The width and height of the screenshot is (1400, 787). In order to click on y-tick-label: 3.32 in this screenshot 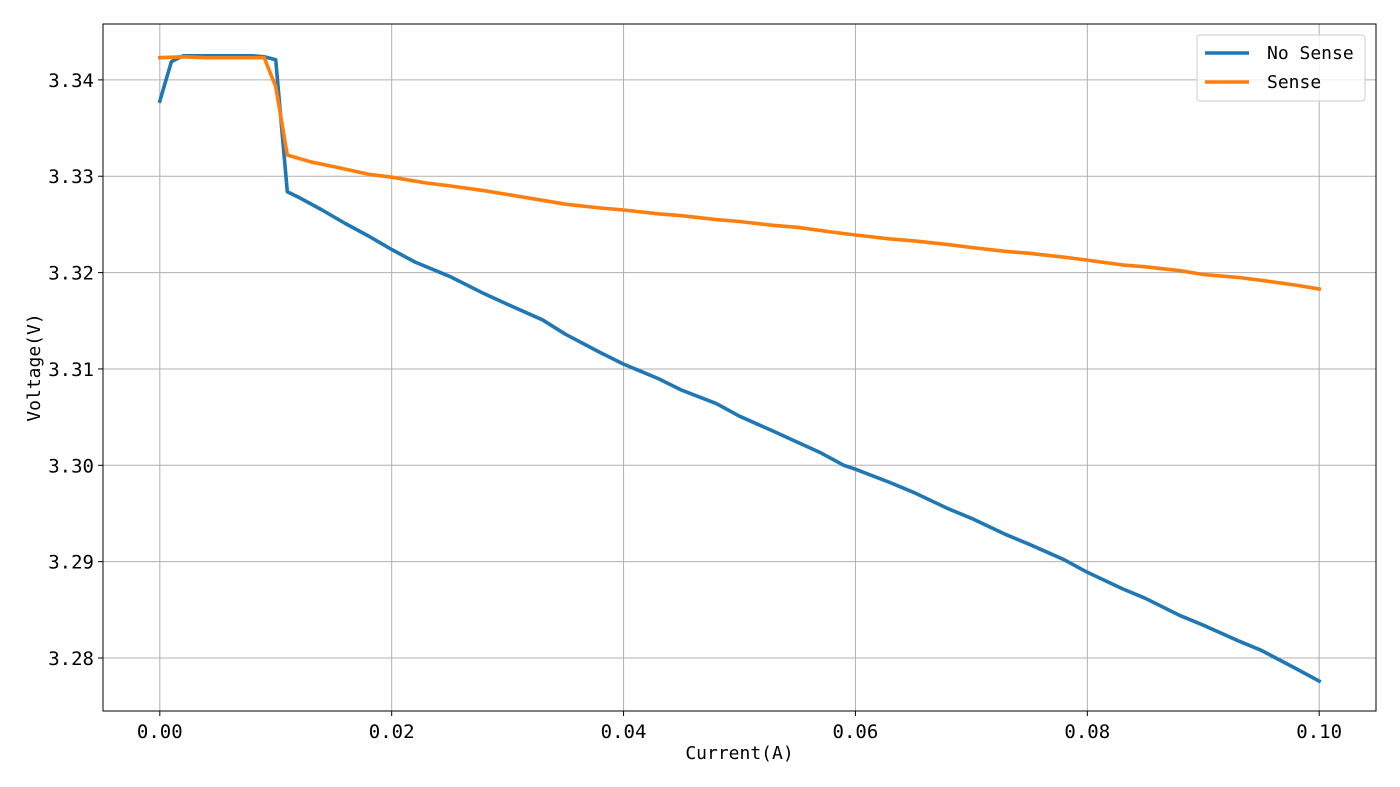, I will do `click(71, 274)`.